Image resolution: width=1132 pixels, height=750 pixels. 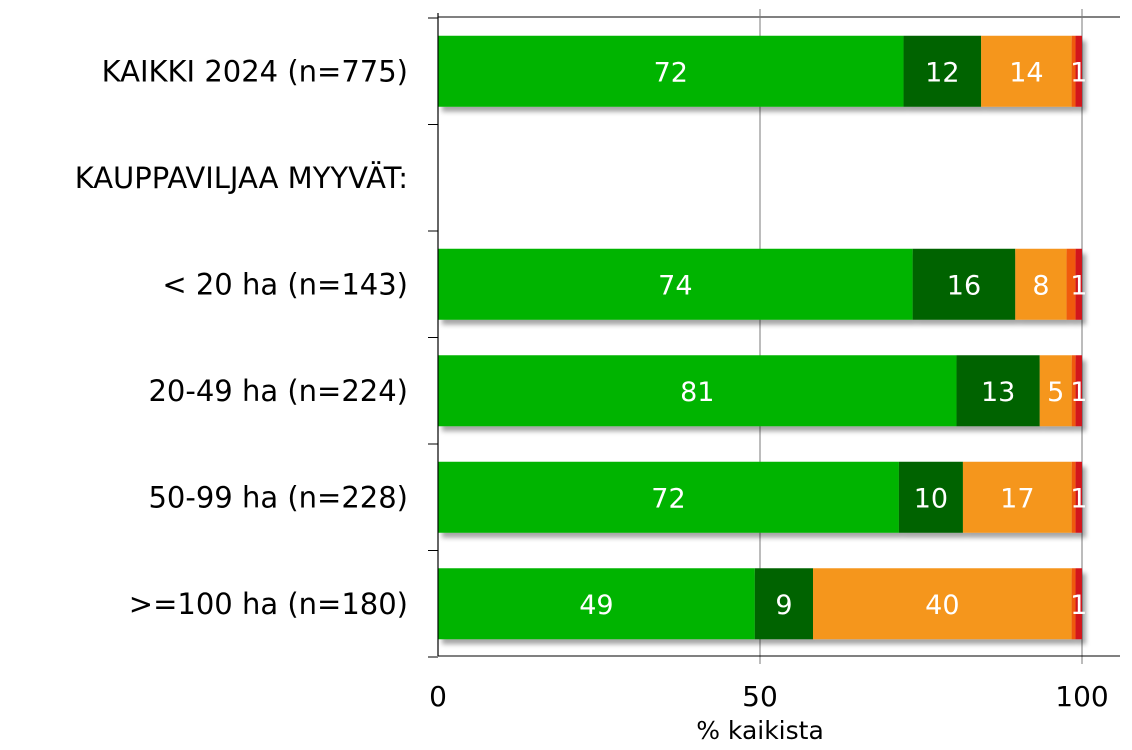 I want to click on data-label: 14, so click(x=1026, y=72).